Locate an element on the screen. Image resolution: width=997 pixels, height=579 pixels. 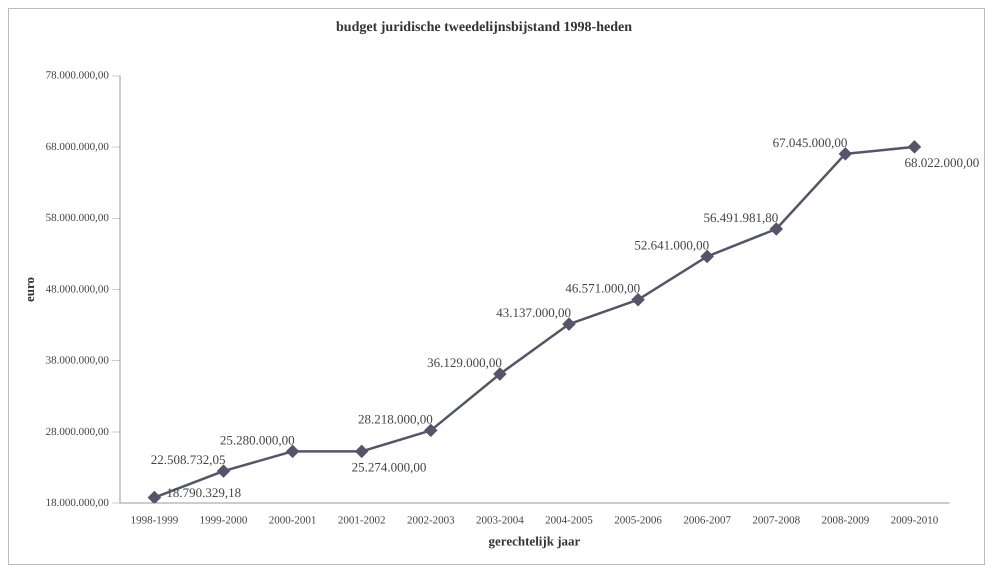
x-tick-label: 2006-2007 is located at coordinates (707, 520).